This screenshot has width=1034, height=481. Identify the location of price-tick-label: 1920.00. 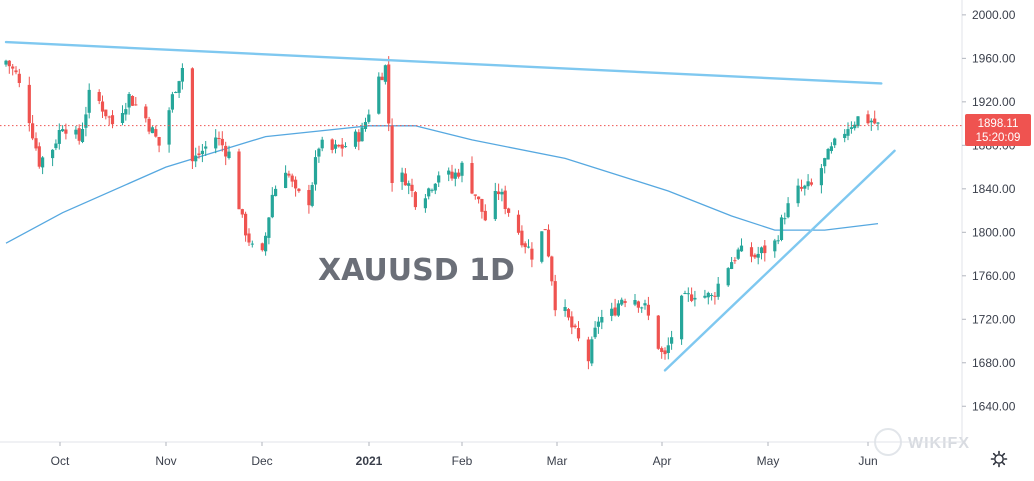
(994, 102).